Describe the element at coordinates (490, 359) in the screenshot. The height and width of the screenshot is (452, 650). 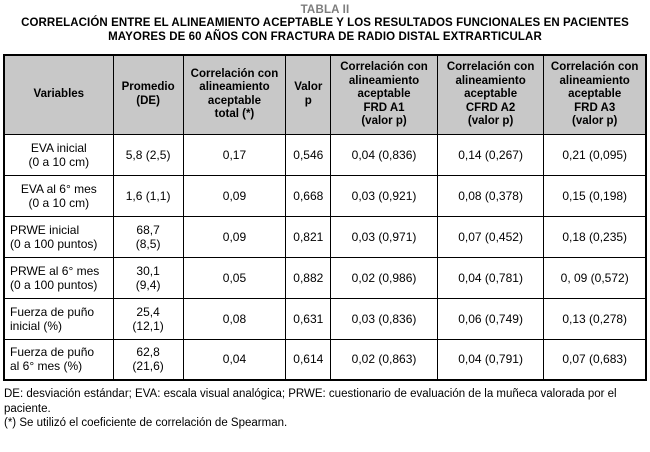
I see `table-cell: 0,04 (0,791)` at that location.